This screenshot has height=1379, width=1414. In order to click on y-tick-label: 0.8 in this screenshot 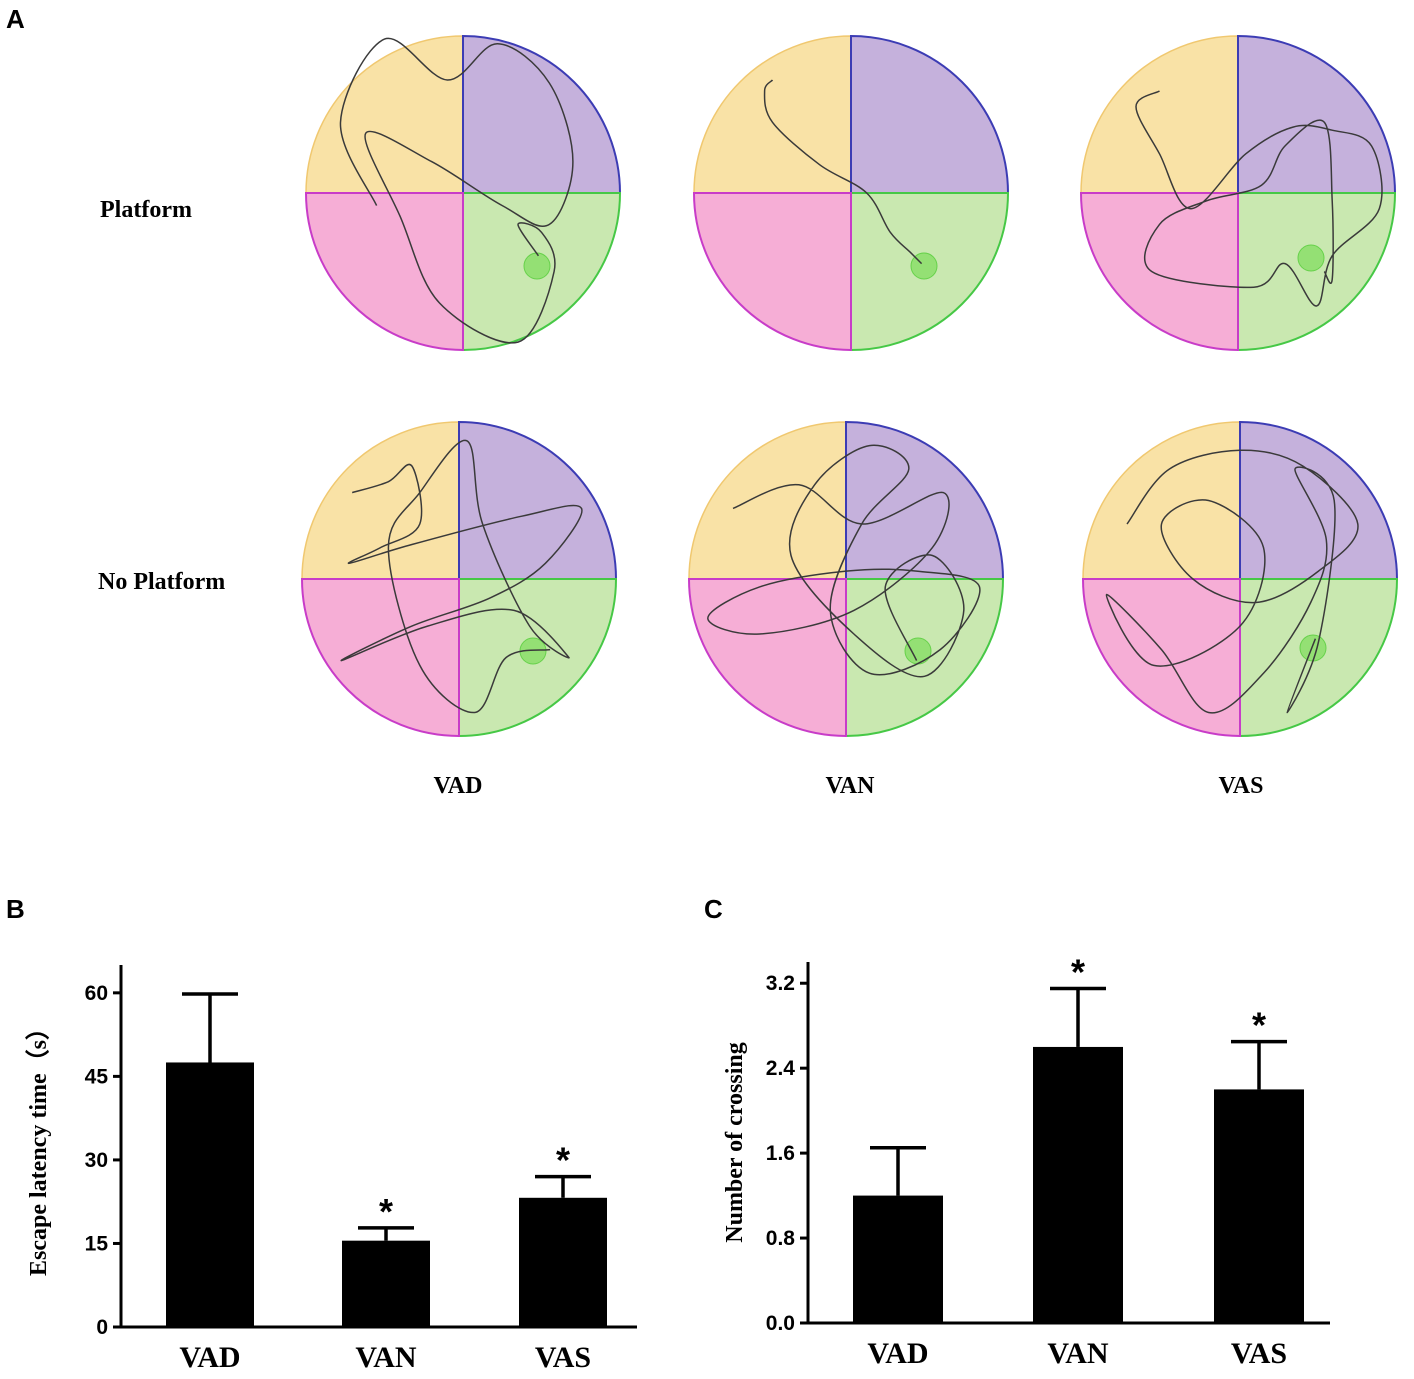, I will do `click(781, 1238)`.